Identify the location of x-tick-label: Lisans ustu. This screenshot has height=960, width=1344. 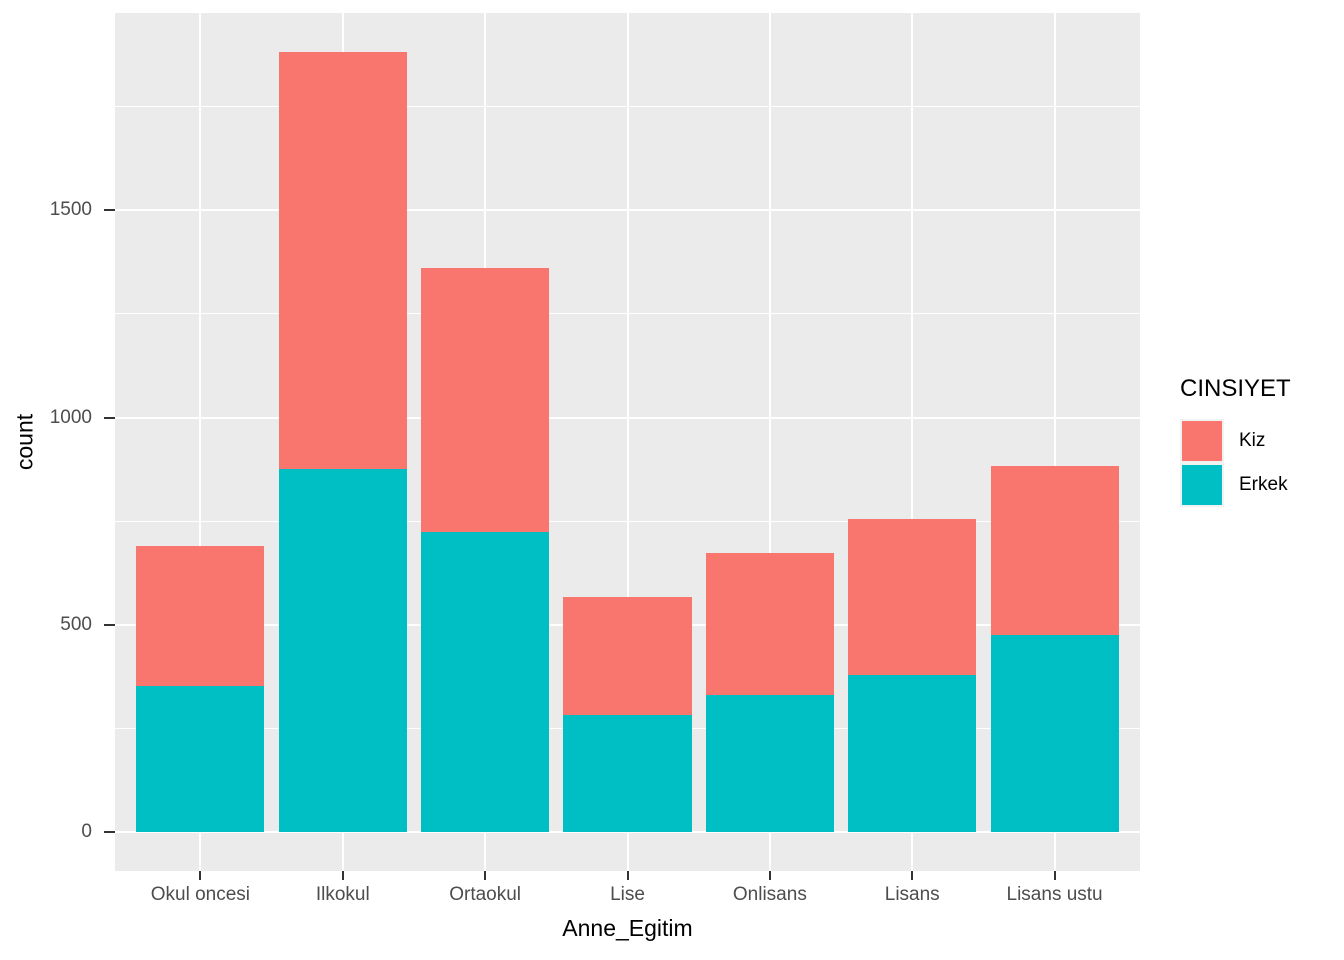
(1054, 894).